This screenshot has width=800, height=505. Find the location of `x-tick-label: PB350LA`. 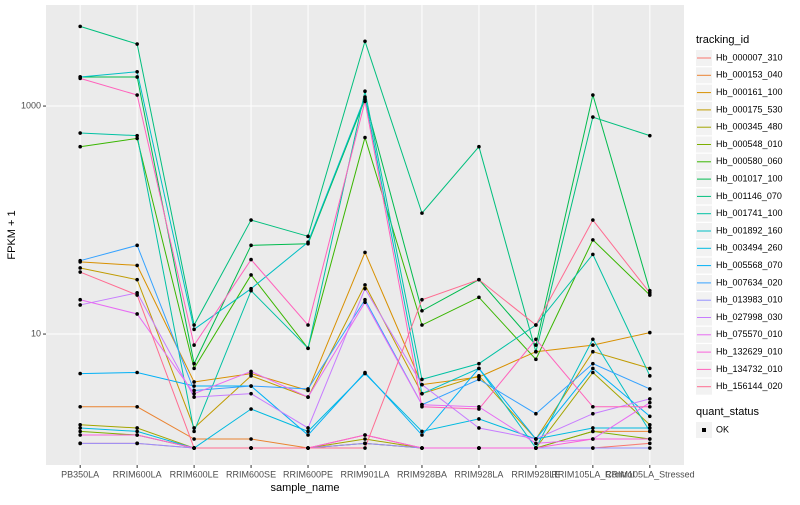

x-tick-label: PB350LA is located at coordinates (80, 474).